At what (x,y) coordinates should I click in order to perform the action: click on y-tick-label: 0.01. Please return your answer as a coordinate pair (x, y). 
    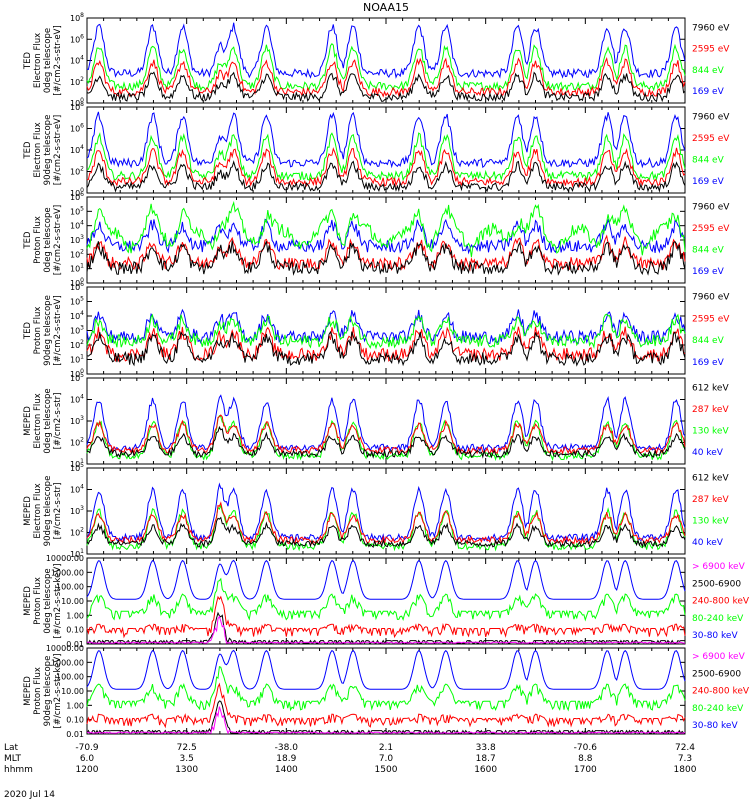
    Looking at the image, I should click on (75, 734).